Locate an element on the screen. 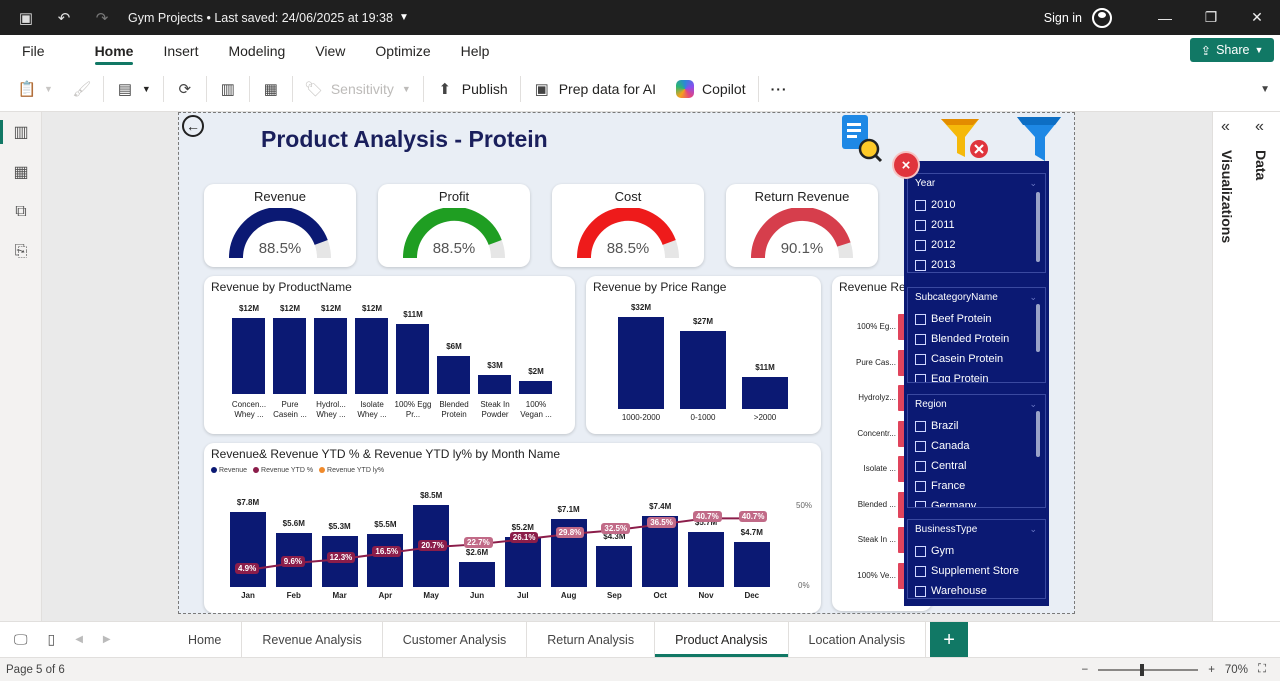 This screenshot has height=681, width=1280. prev-page-icon: ◀ is located at coordinates (79, 639).